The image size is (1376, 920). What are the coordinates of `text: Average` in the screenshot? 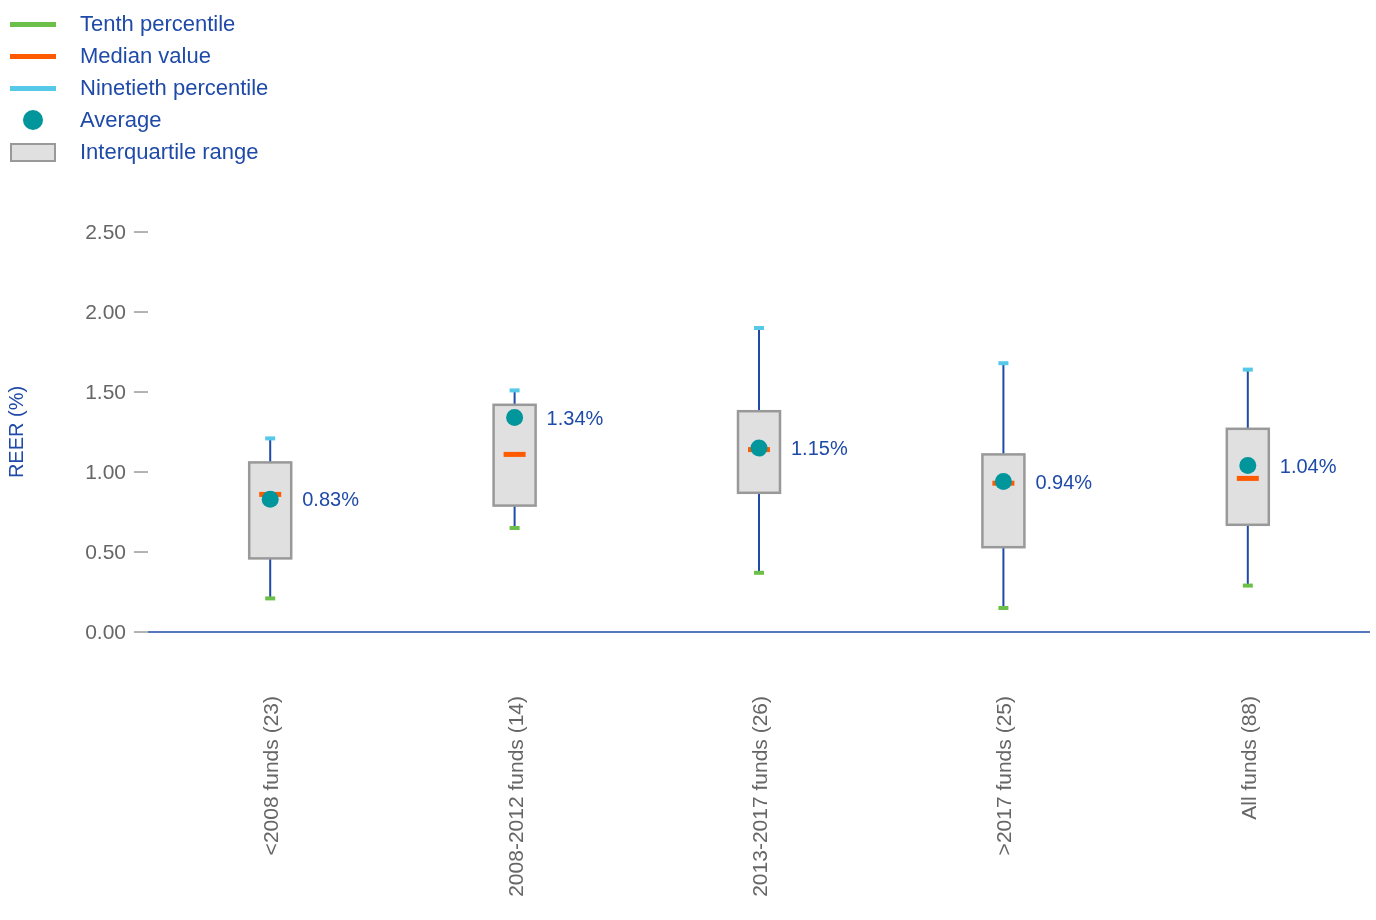 It's located at (121, 120).